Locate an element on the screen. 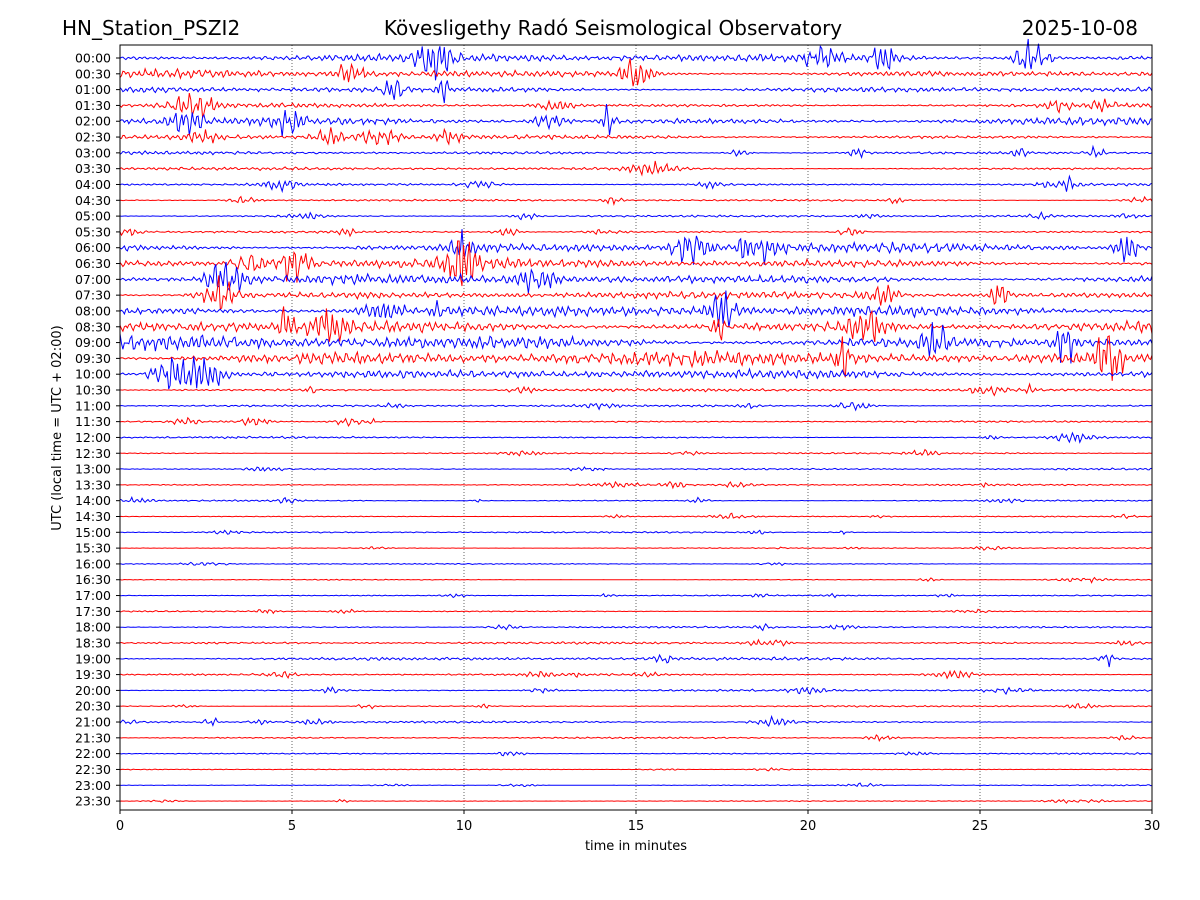 The height and width of the screenshot is (900, 1200). y-tick-label: 05:30 is located at coordinates (93, 231).